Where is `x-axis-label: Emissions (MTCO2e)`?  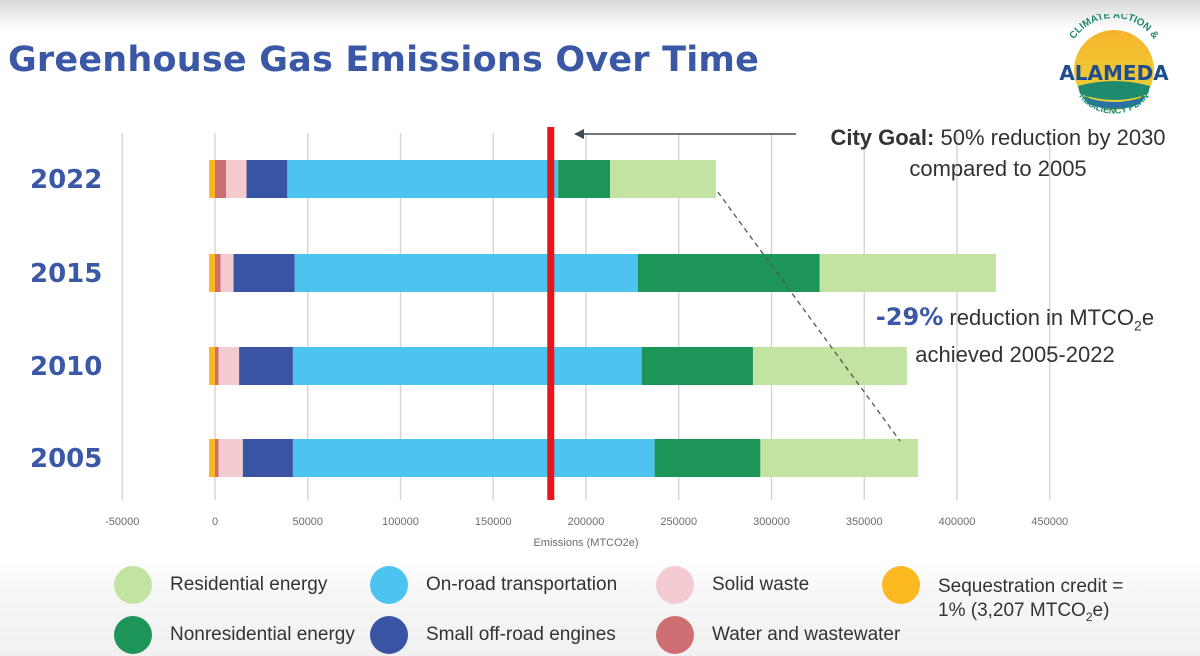
x-axis-label: Emissions (MTCO2e) is located at coordinates (585, 543).